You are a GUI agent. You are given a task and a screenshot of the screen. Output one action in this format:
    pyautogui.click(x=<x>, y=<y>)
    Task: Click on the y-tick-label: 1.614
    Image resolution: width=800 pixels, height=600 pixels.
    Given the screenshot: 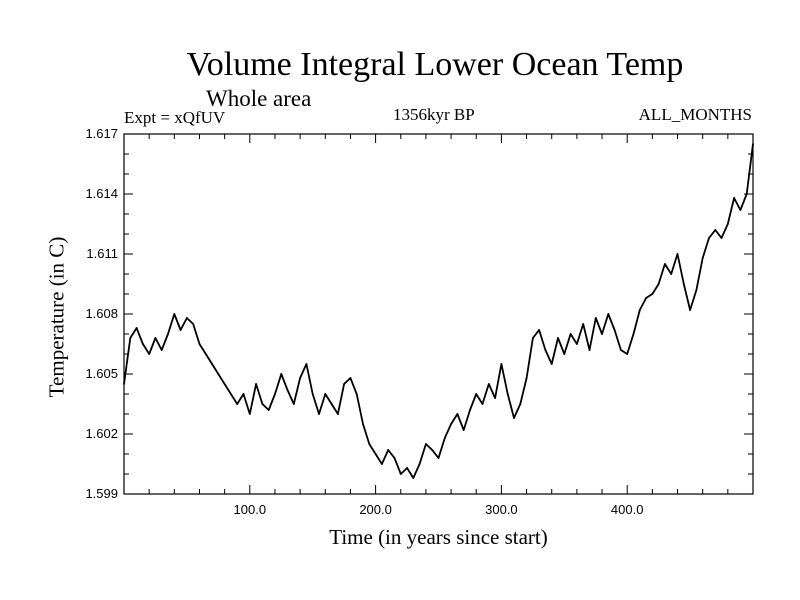 What is the action you would take?
    pyautogui.click(x=101, y=193)
    